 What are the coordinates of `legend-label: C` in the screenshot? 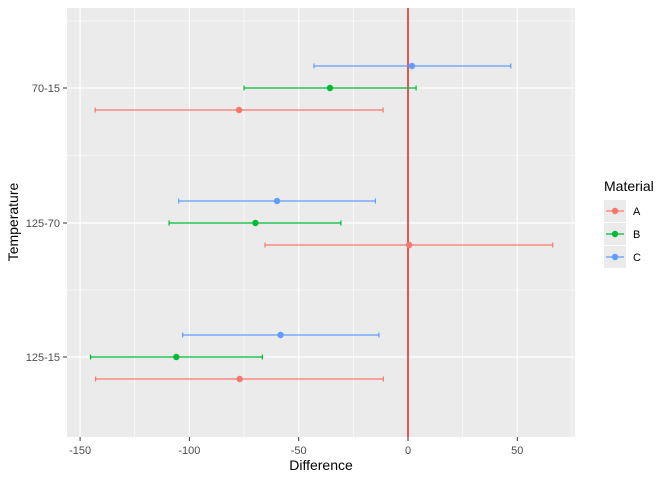 It's located at (637, 258).